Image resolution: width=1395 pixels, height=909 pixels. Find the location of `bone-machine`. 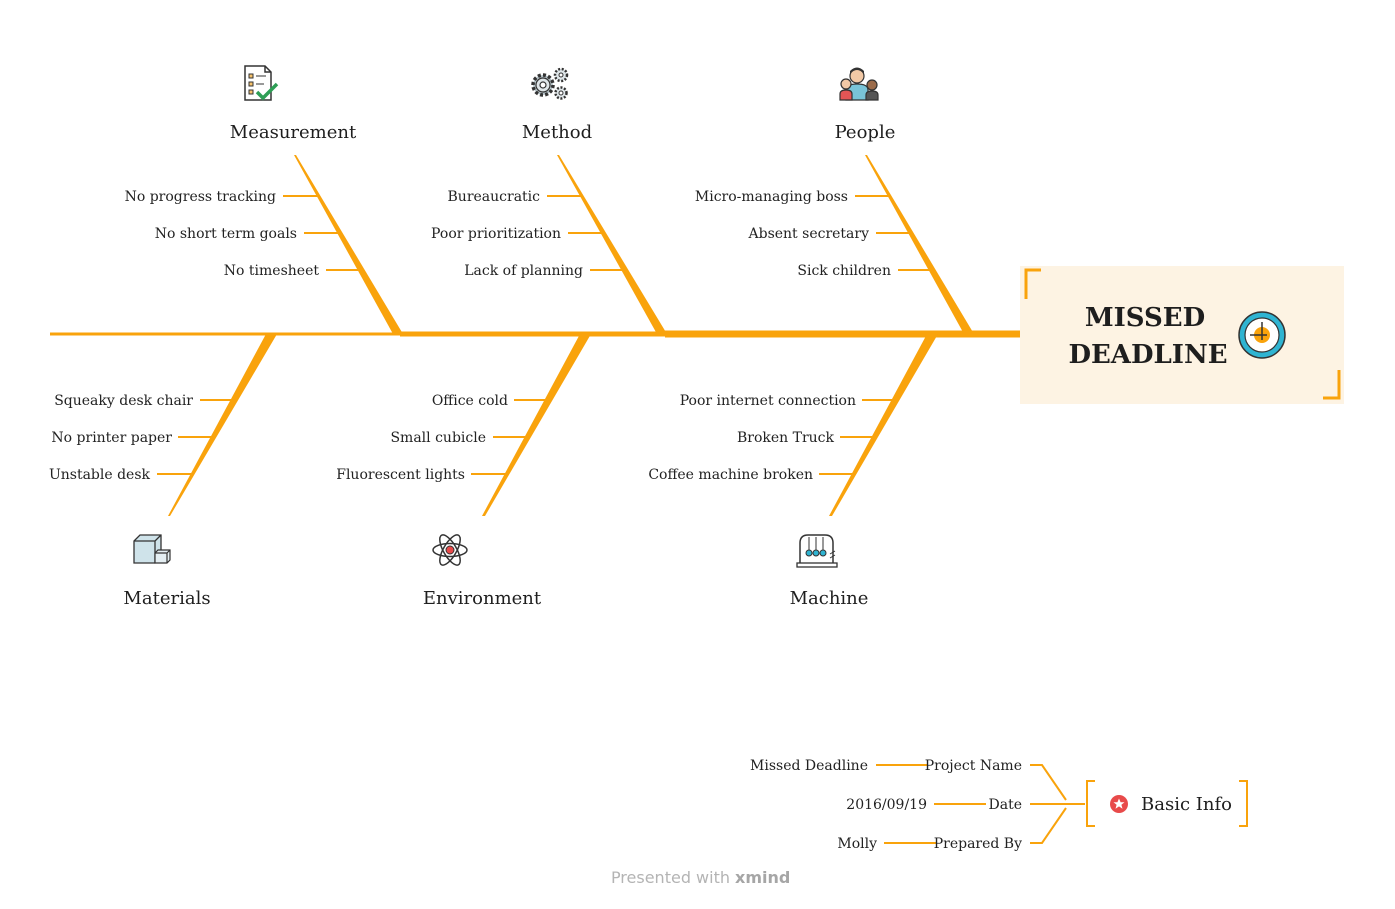

bone-machine is located at coordinates (878, 425).